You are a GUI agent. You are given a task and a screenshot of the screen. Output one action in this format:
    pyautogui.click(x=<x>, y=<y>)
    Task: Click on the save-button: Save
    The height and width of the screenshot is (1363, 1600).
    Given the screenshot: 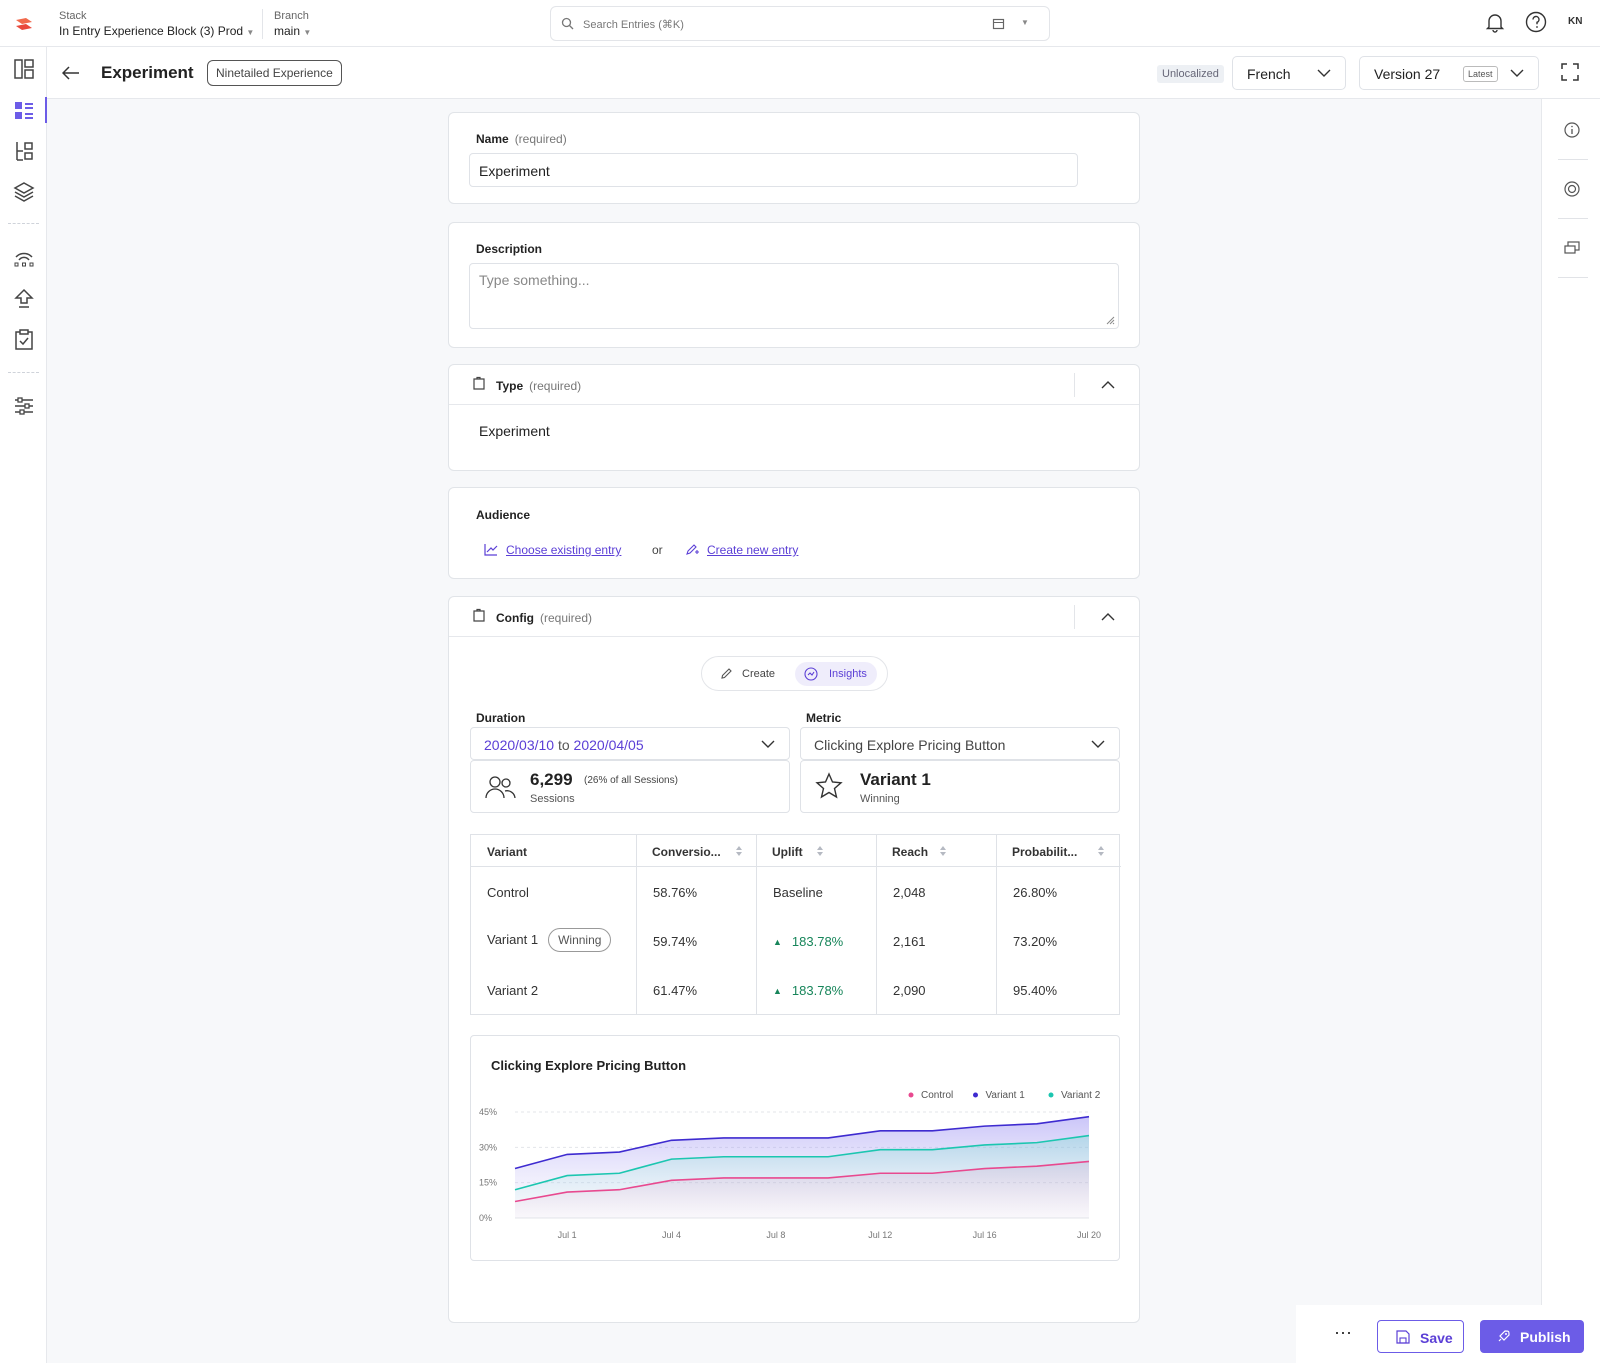 What is the action you would take?
    pyautogui.click(x=1420, y=1336)
    